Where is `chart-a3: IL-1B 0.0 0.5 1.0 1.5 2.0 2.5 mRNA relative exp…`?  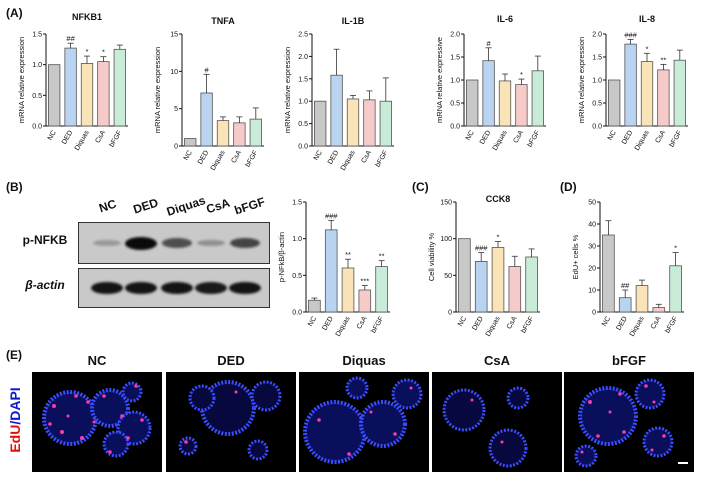 chart-a3: IL-1B 0.0 0.5 1.0 1.5 2.0 2.5 mRNA relative exp… is located at coordinates (338, 94).